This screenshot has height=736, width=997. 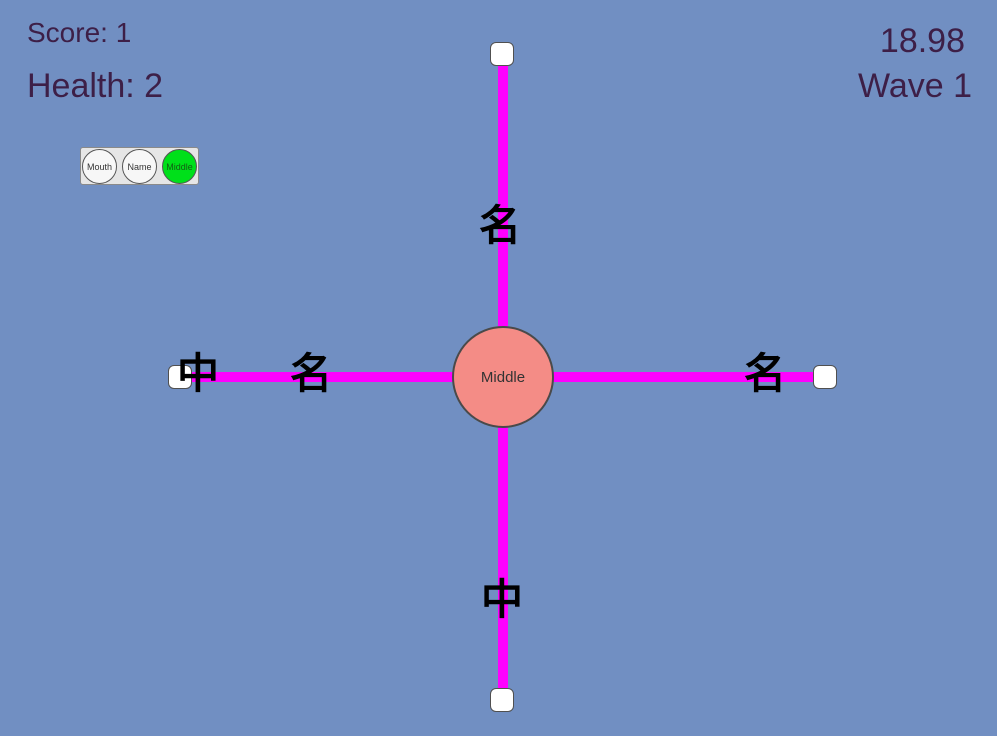 What do you see at coordinates (922, 41) in the screenshot?
I see `timer-display: 18.98` at bounding box center [922, 41].